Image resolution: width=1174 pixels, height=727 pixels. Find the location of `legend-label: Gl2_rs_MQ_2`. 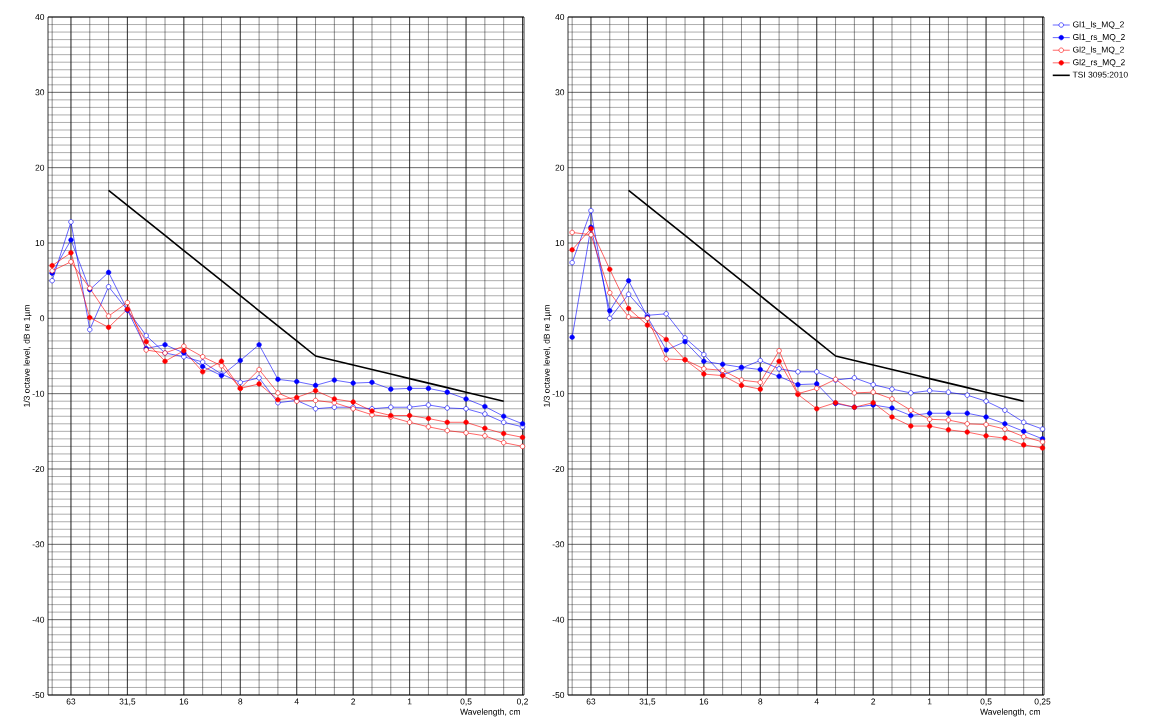

legend-label: Gl2_rs_MQ_2 is located at coordinates (1098, 63).